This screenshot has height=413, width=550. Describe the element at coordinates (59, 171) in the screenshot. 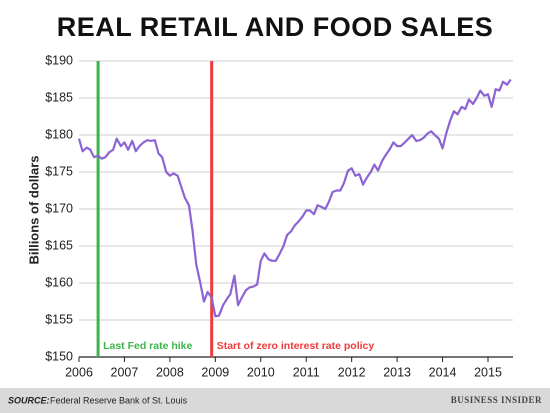

I see `y-tick-label: $175` at that location.